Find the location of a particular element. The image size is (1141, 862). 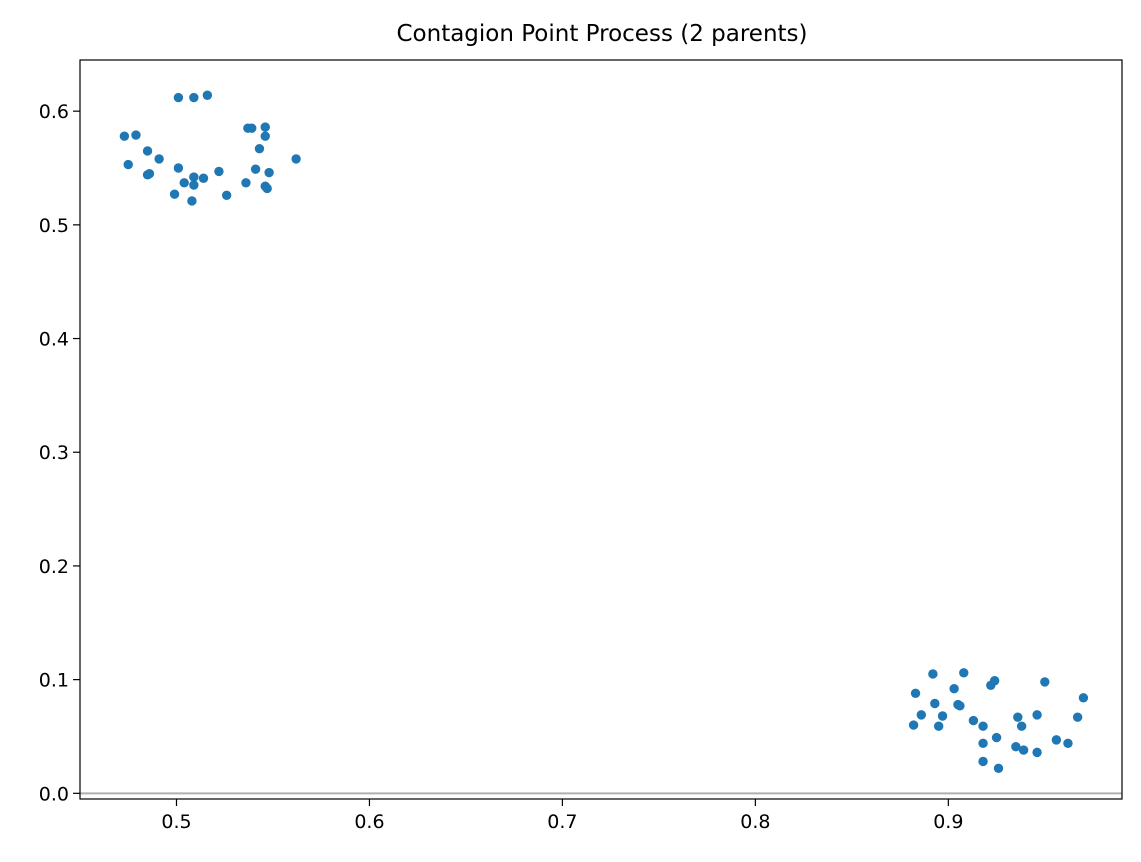

y-tick-label: 0.0 is located at coordinates (54, 794).